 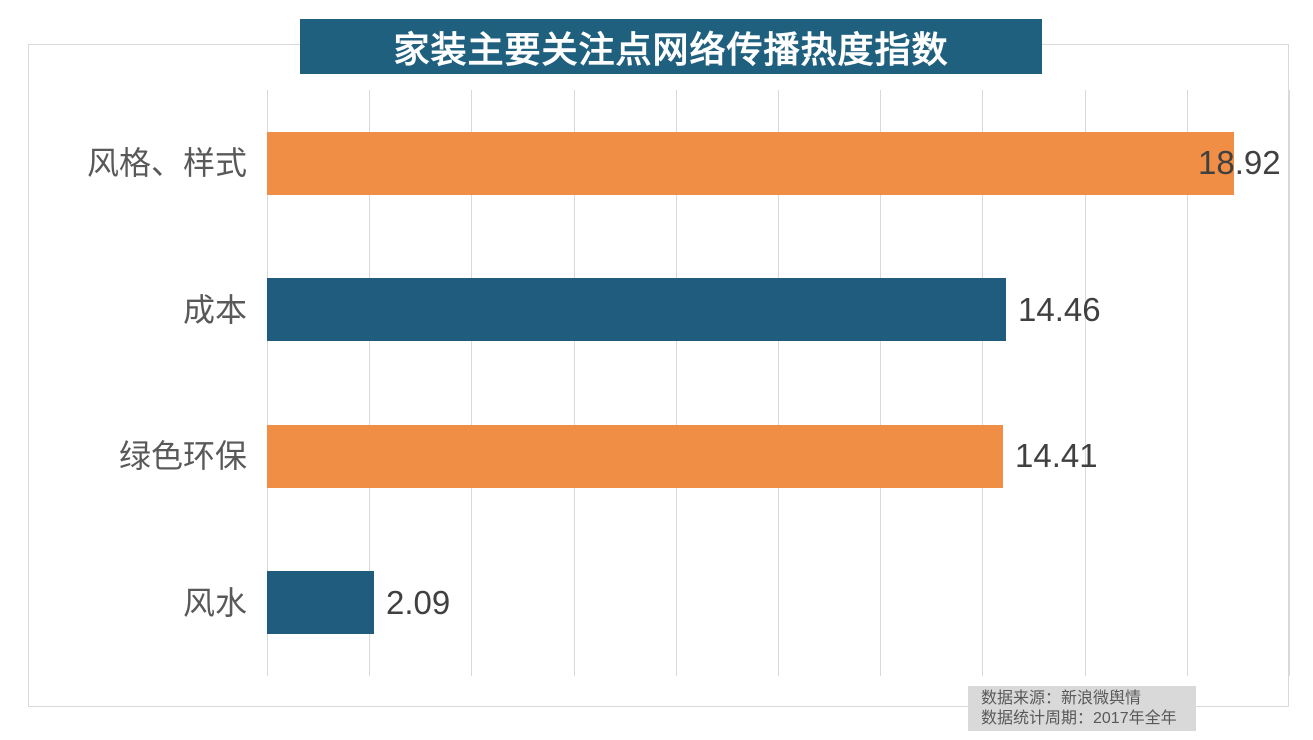 I want to click on chart-title-text: 家装主要关注点网络传播热度指数, so click(x=671, y=49).